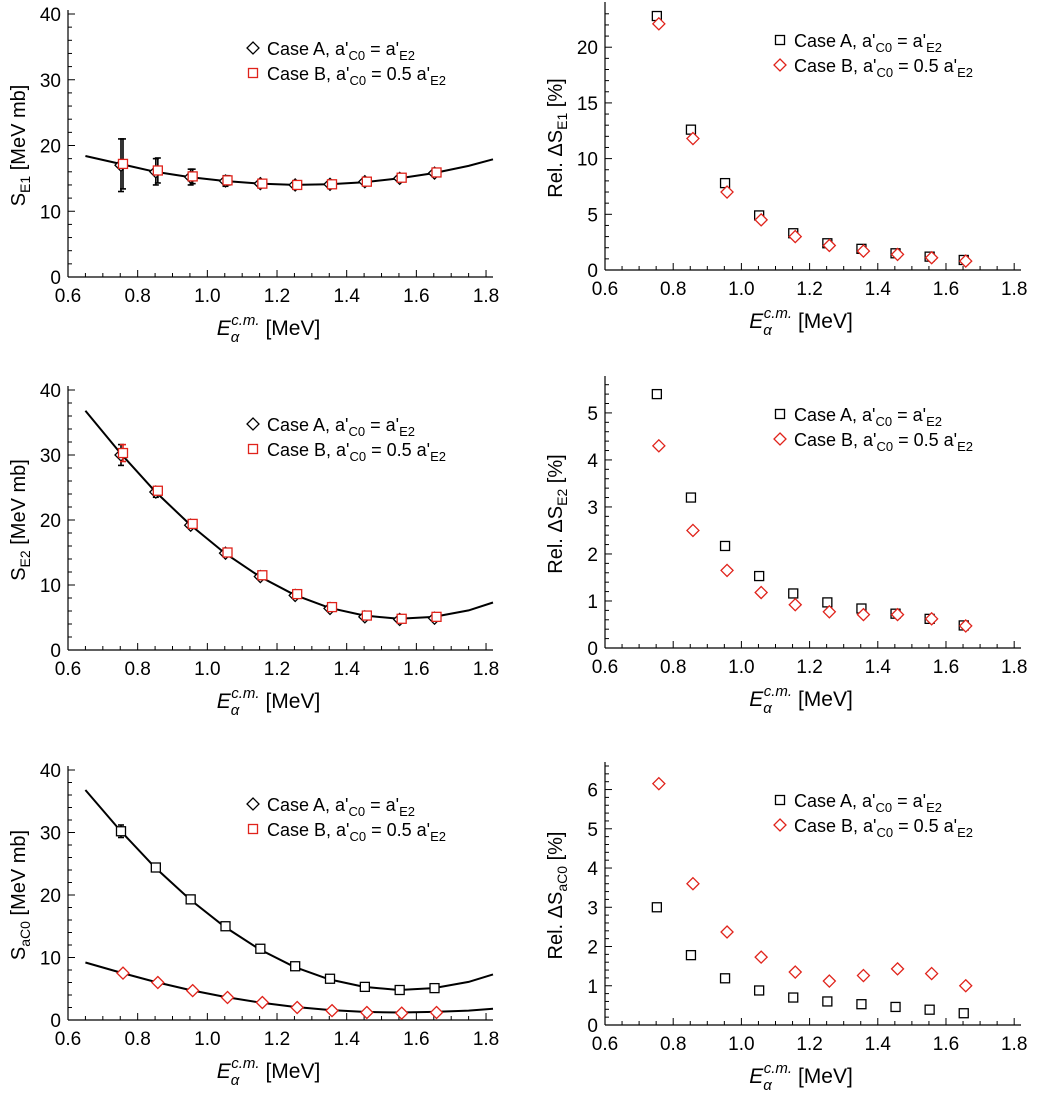 The image size is (1042, 1095). What do you see at coordinates (592, 602) in the screenshot?
I see `y-tick-label: 1` at bounding box center [592, 602].